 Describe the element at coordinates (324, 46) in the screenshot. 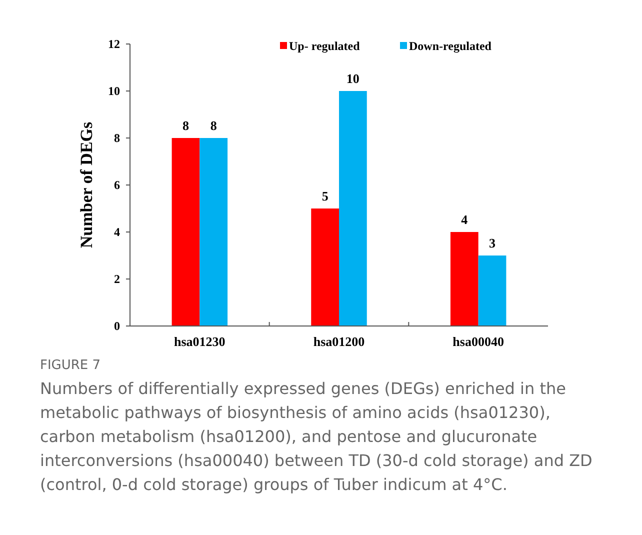

I see `legend-label: Up- regulated` at that location.